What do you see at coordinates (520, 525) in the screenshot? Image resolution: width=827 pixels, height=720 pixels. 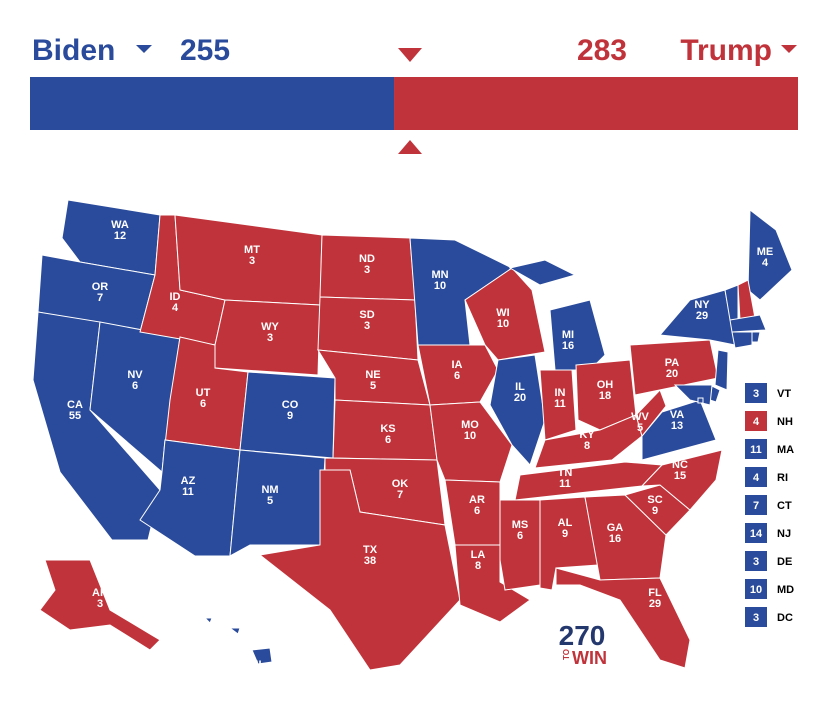 I see `state-abbr: MS` at bounding box center [520, 525].